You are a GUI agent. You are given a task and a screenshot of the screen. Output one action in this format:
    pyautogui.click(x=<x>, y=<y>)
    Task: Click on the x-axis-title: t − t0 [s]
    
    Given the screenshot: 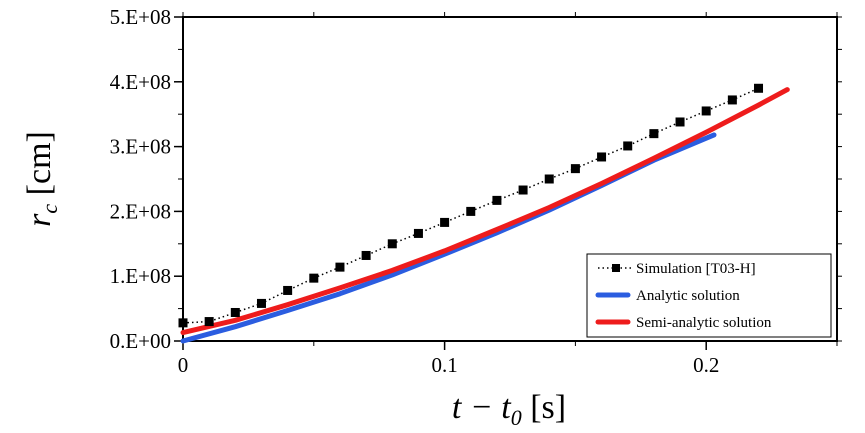 What is the action you would take?
    pyautogui.click(x=509, y=409)
    